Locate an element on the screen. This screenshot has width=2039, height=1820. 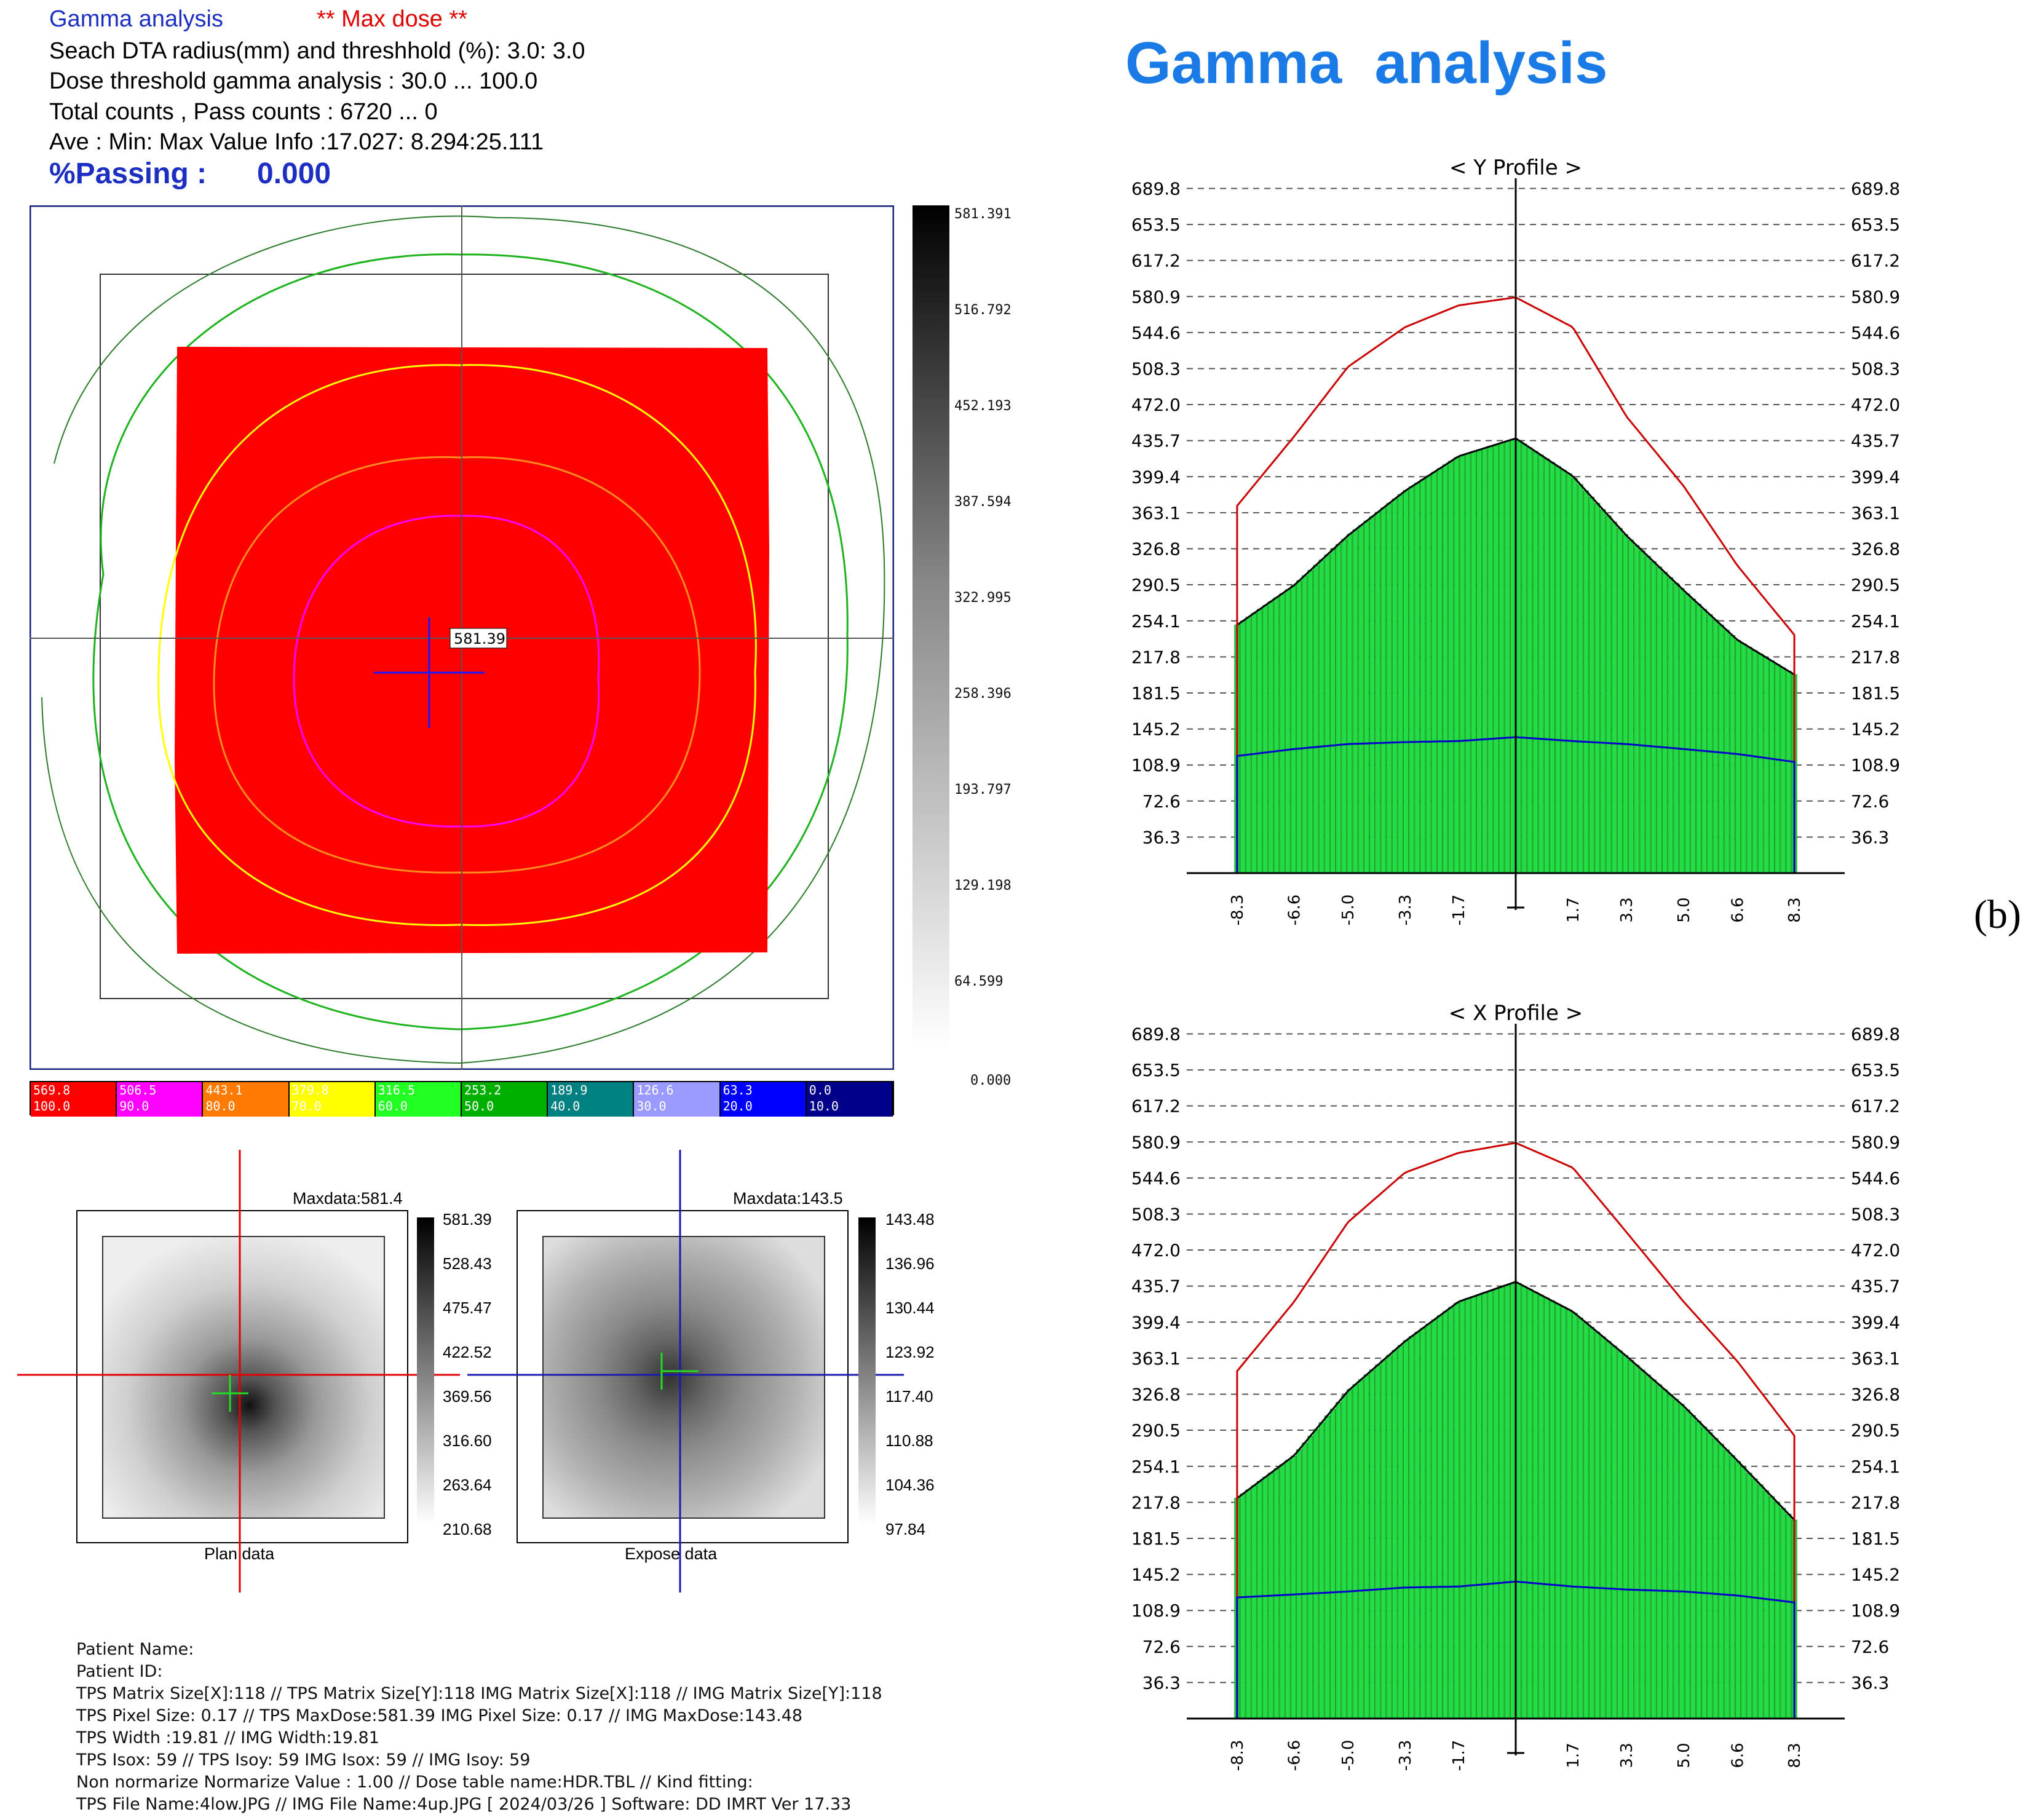
y-tick-left: 363.1 is located at coordinates (1156, 1359).